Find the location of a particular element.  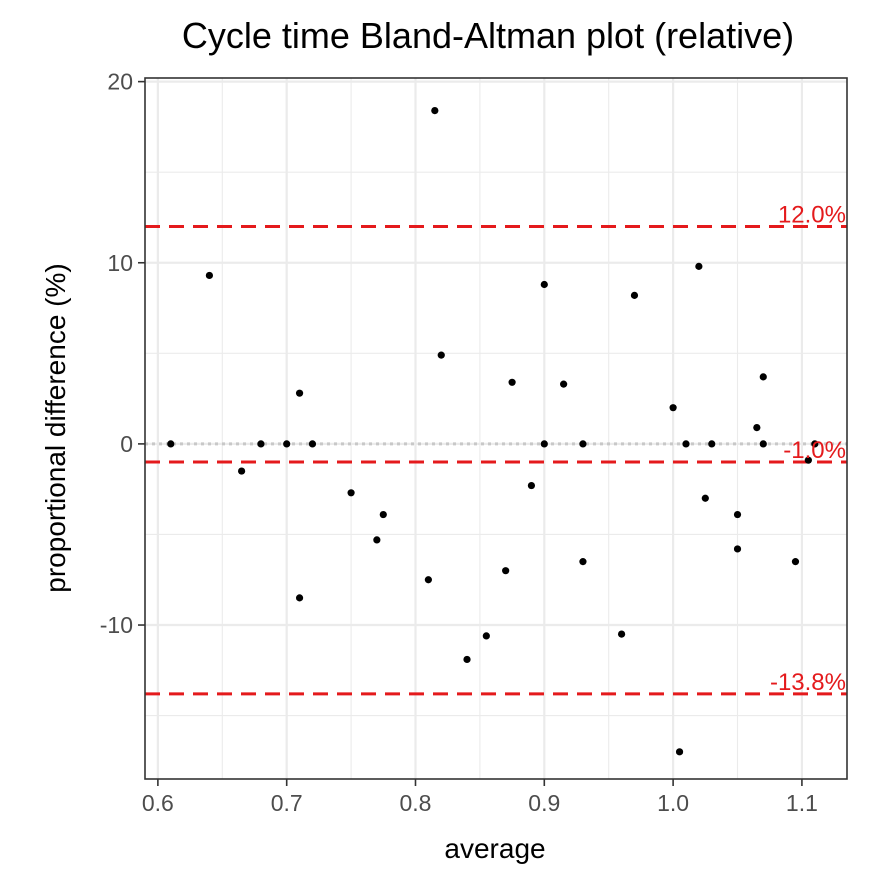

limit-label: -13.8% is located at coordinates (808, 682).